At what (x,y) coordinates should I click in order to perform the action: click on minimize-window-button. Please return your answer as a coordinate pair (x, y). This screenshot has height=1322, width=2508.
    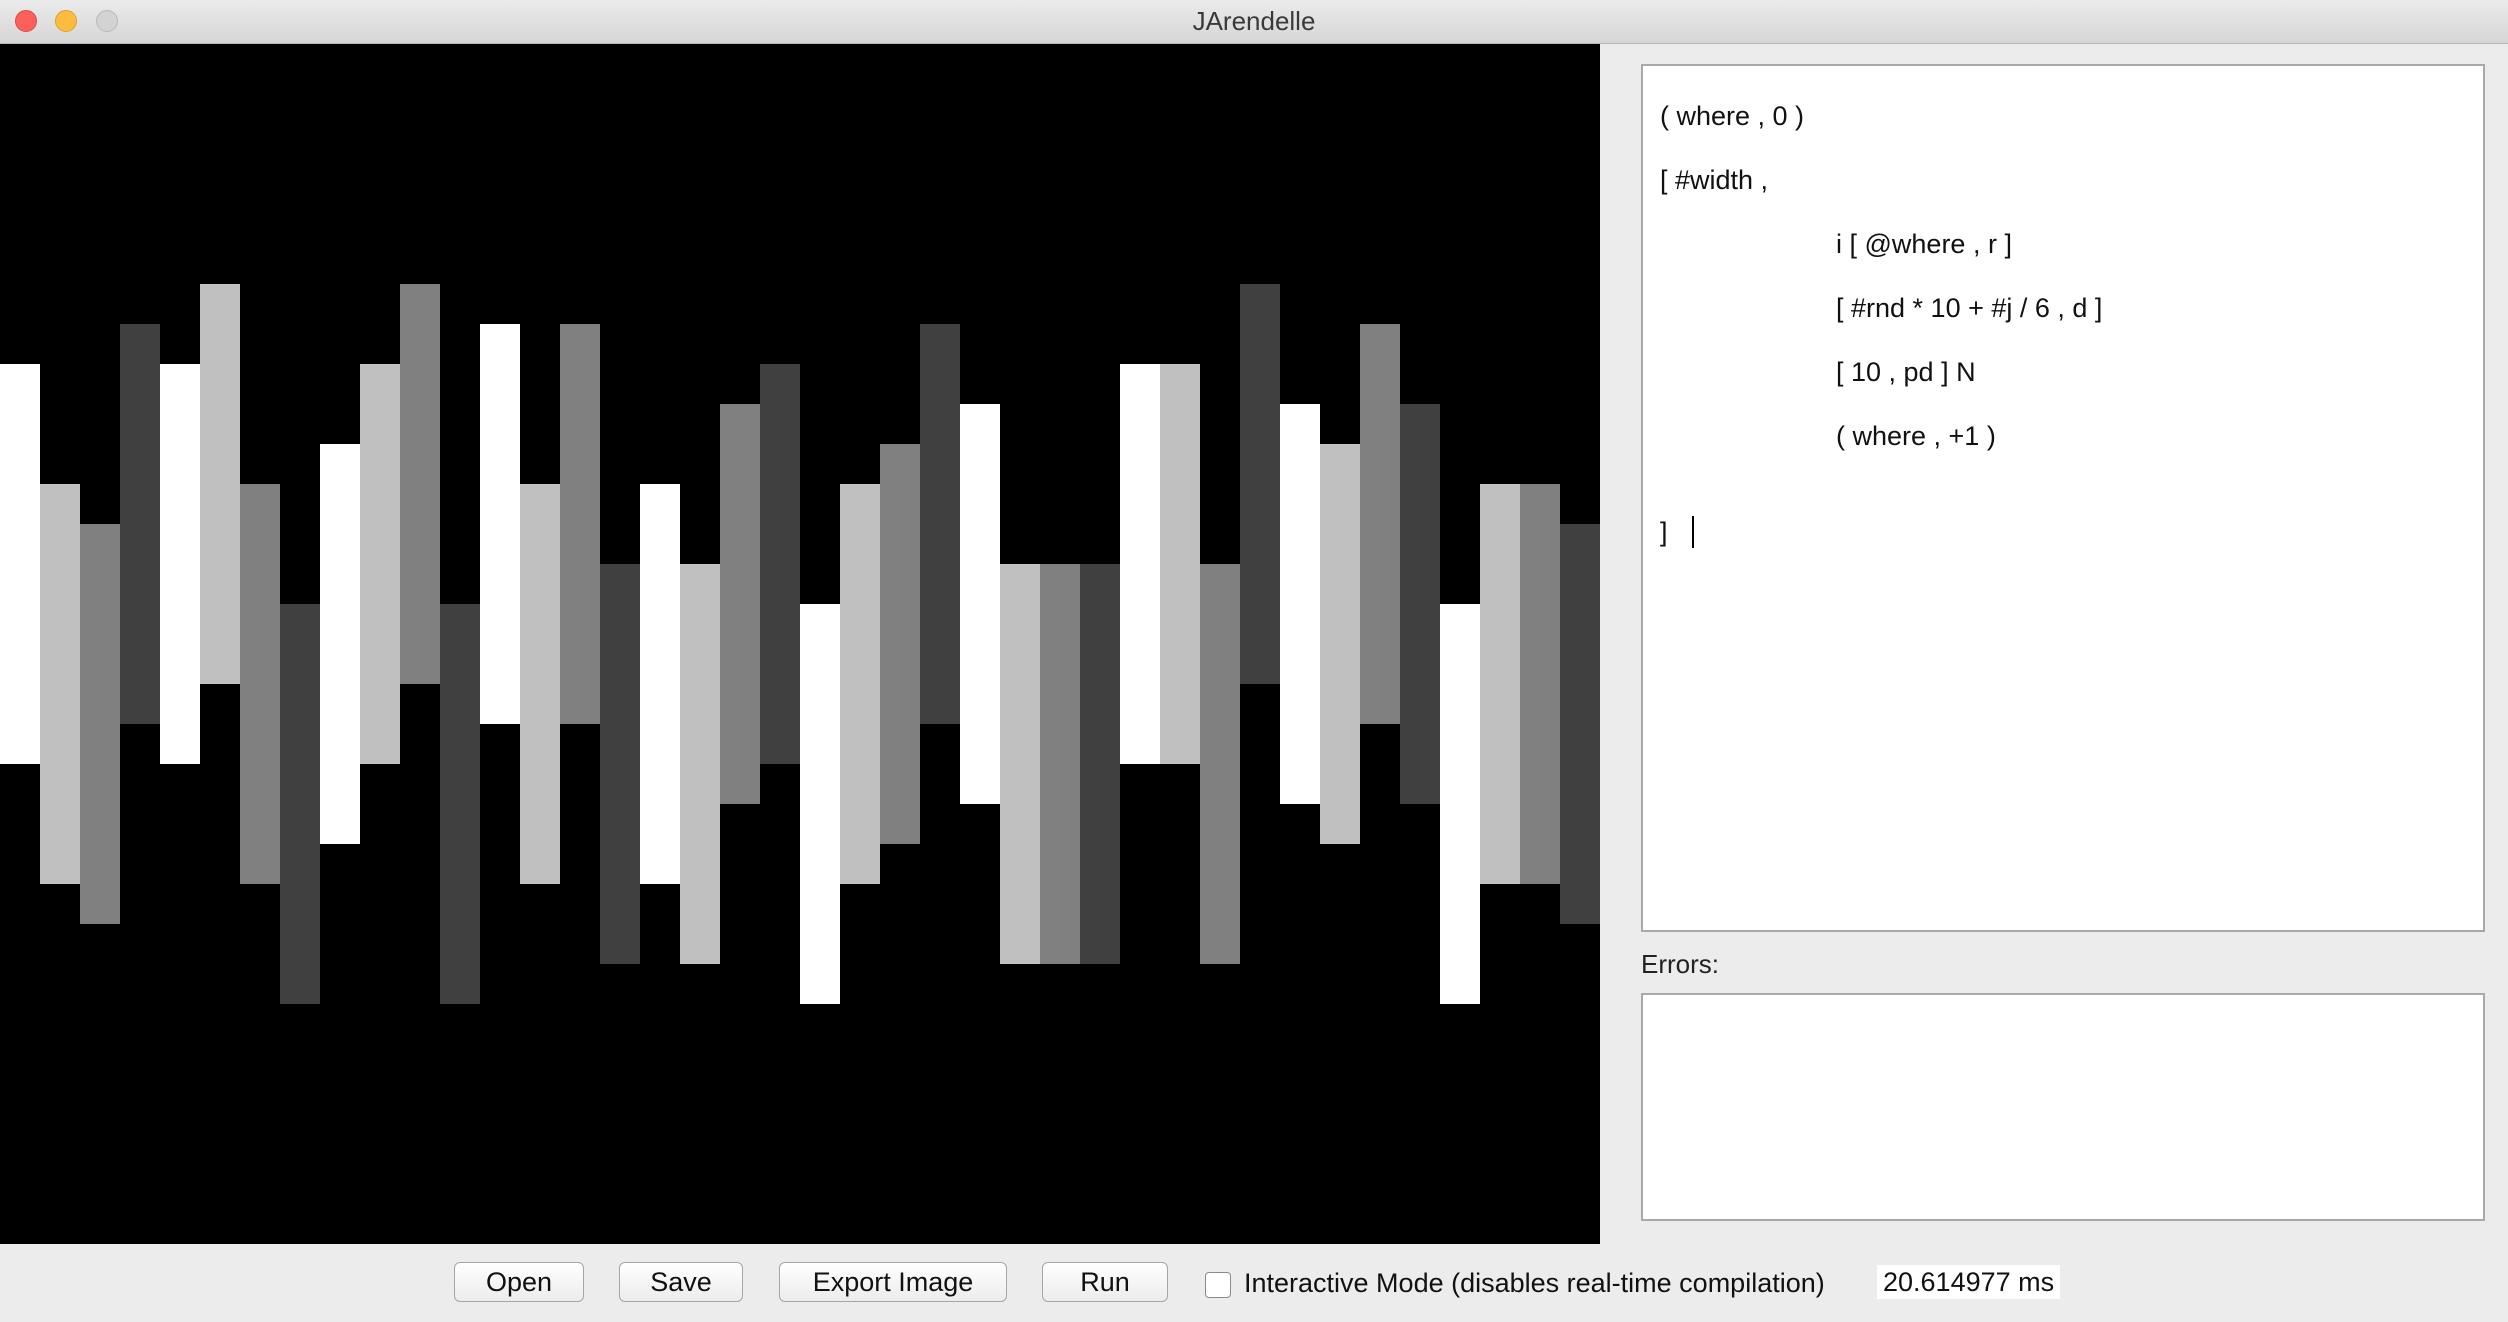
    Looking at the image, I should click on (66, 21).